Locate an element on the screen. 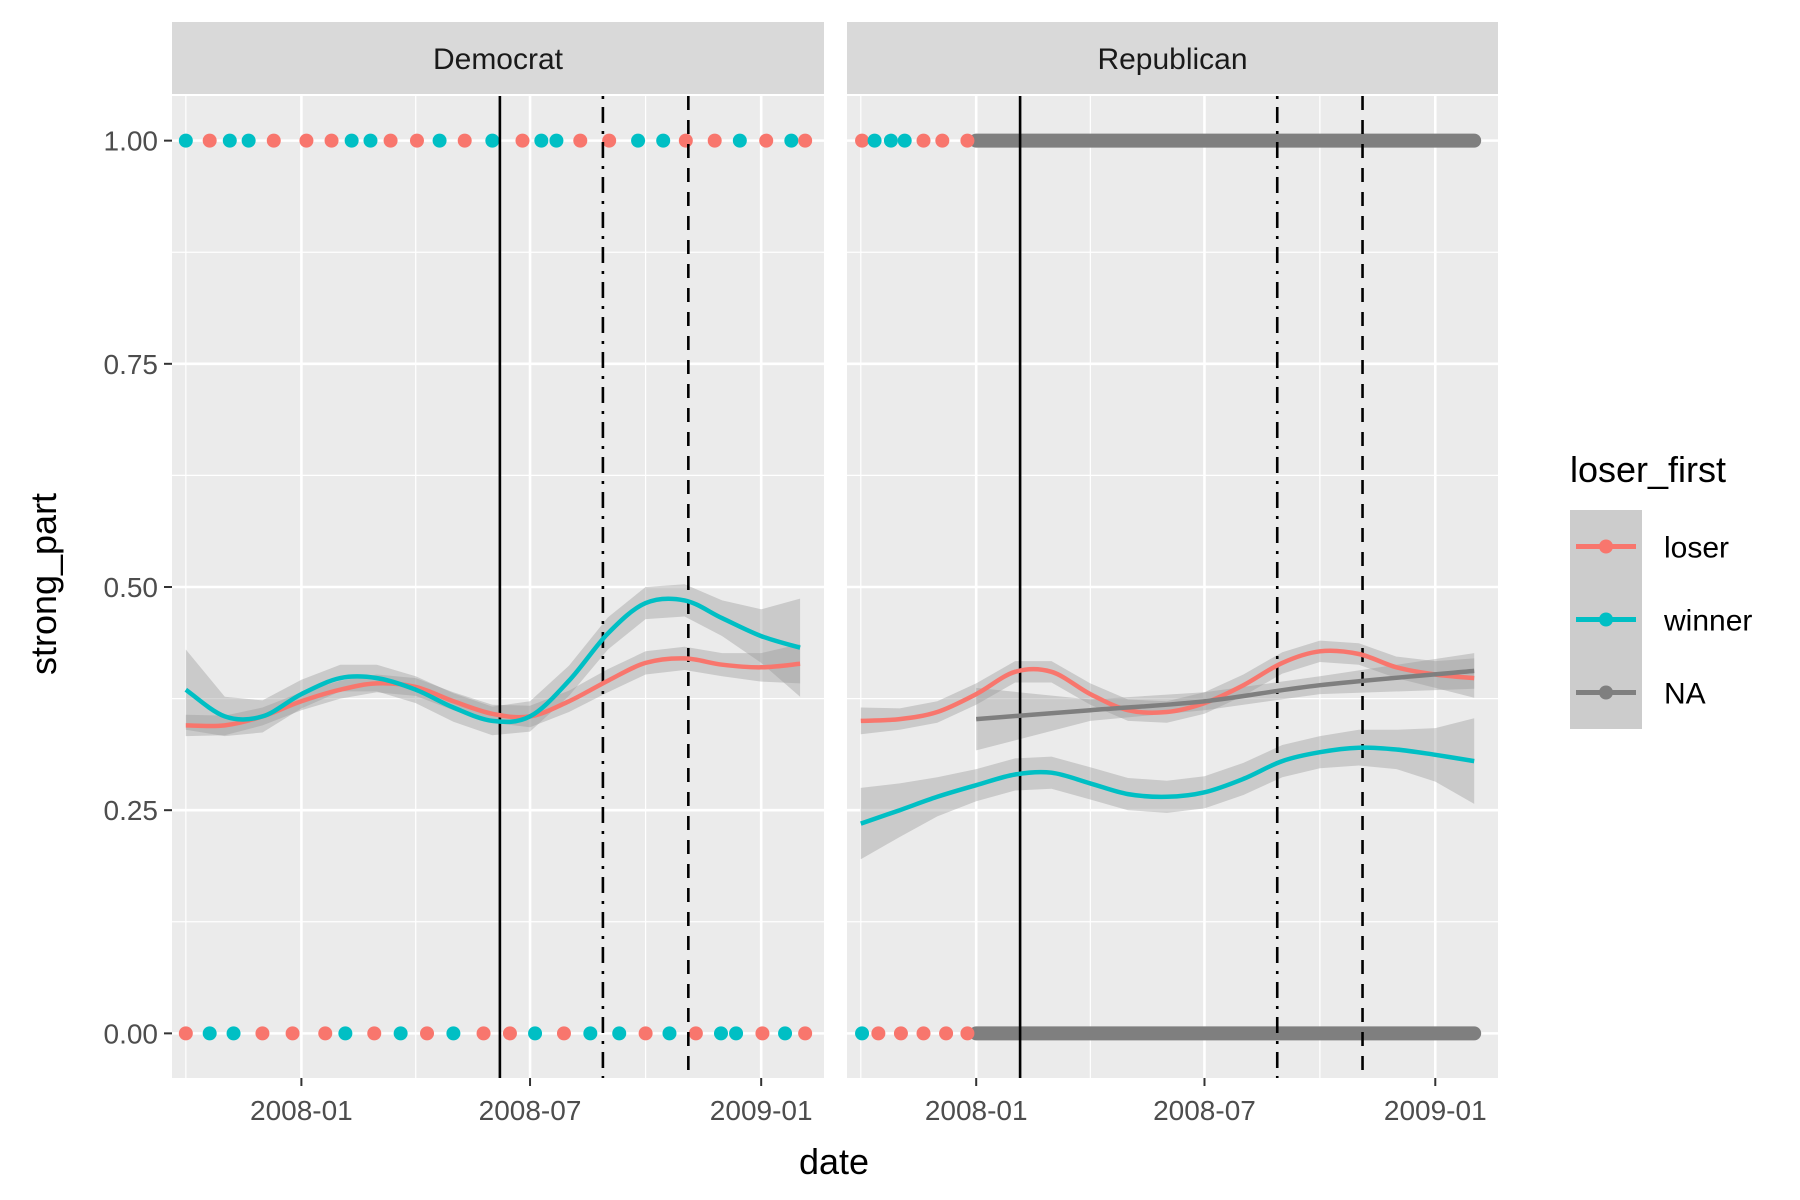 The image size is (1800, 1200). legend-label-loser: loser is located at coordinates (1696, 548).